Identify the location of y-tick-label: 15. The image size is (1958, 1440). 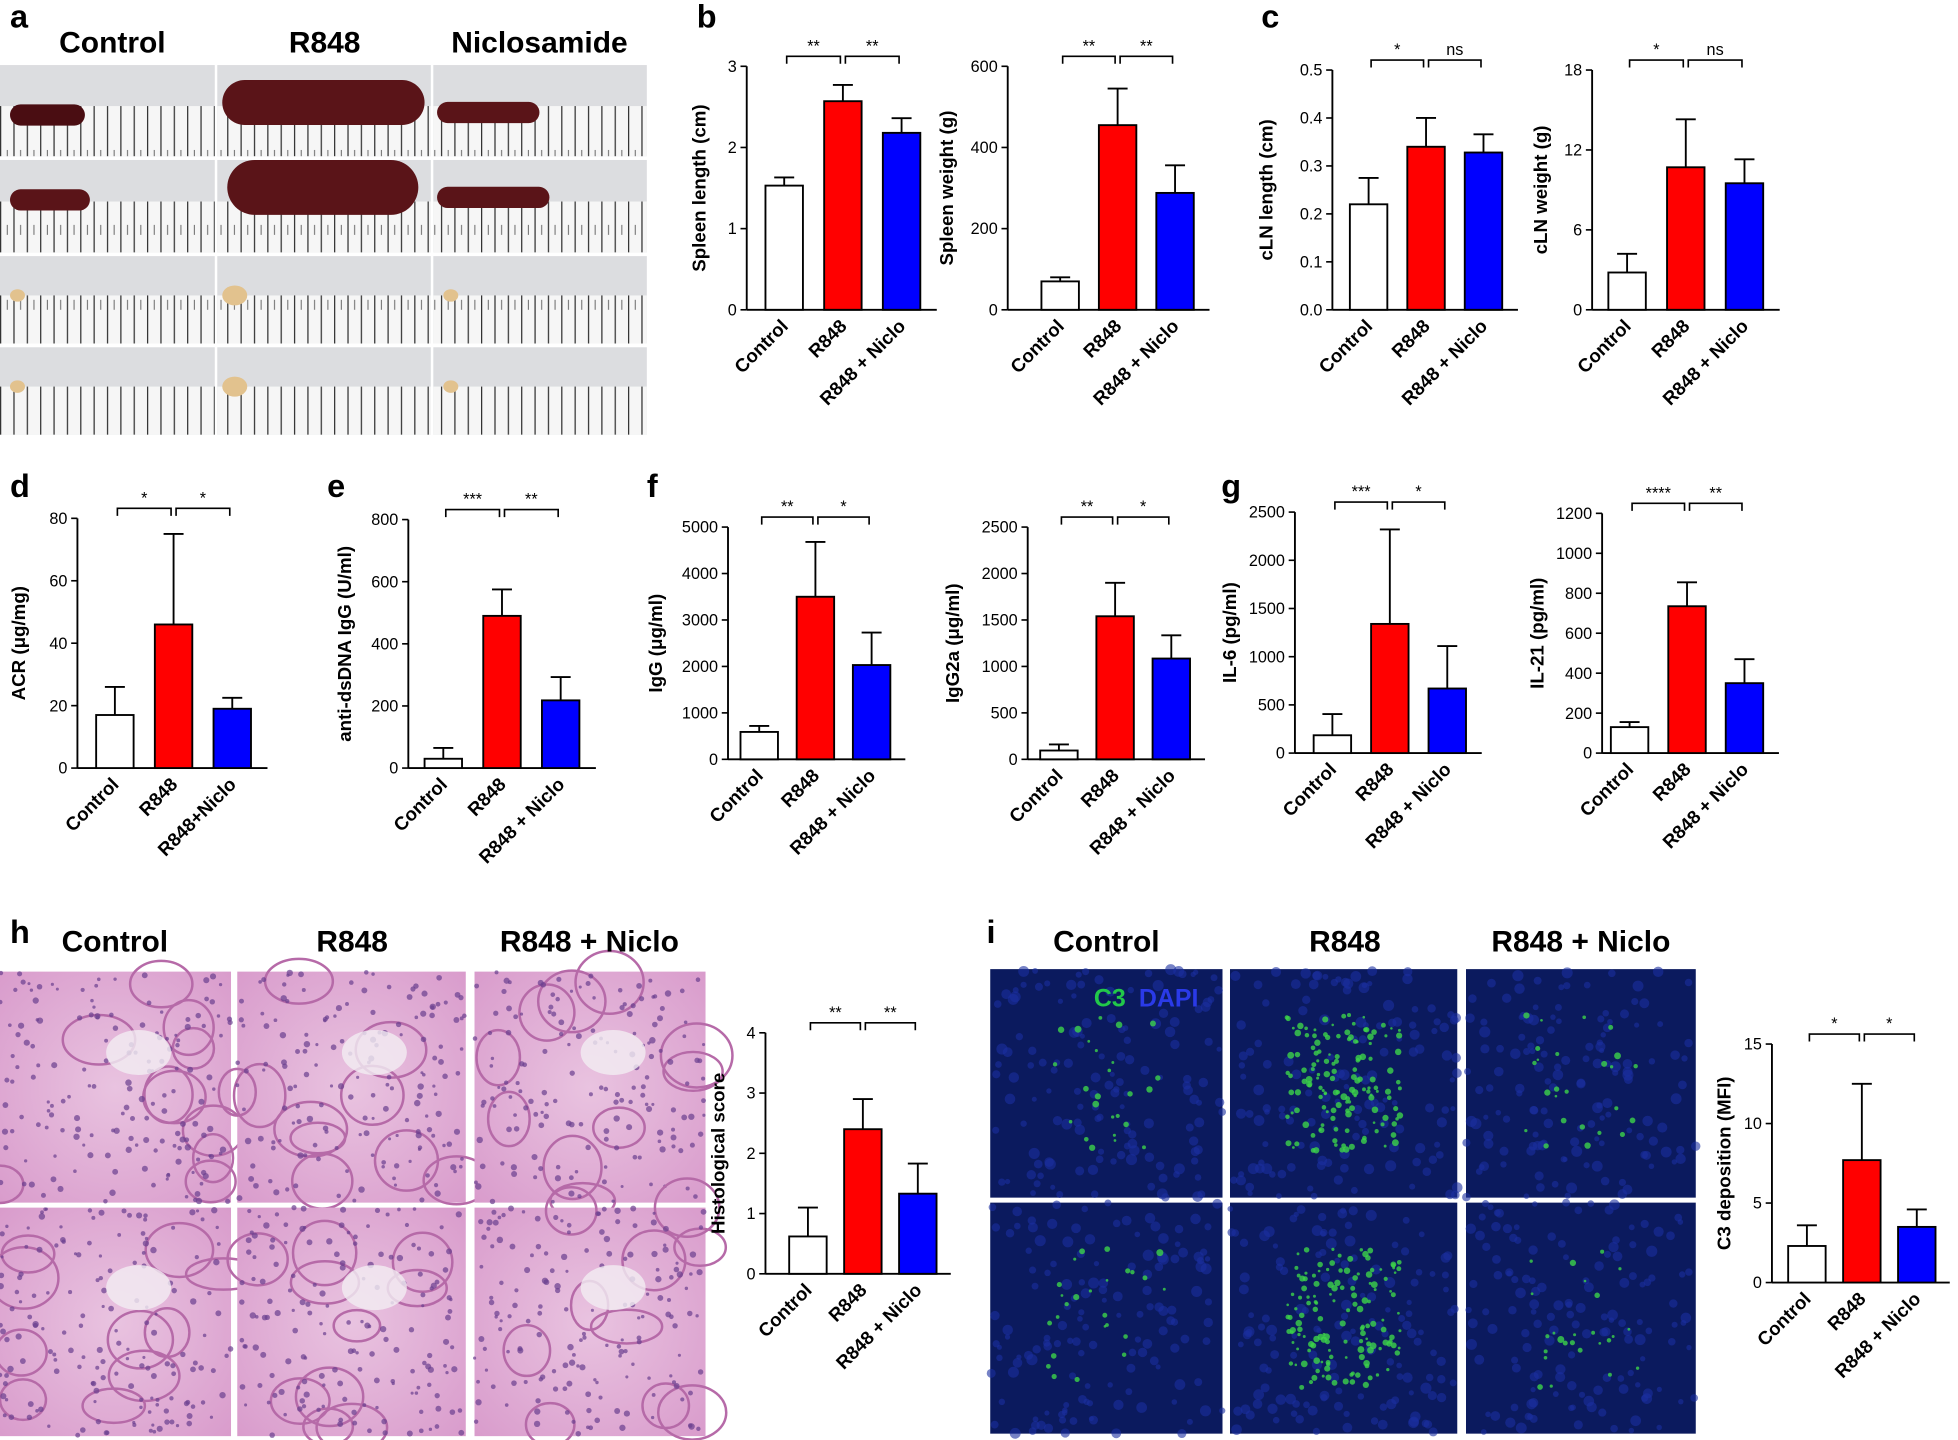
(1753, 1045).